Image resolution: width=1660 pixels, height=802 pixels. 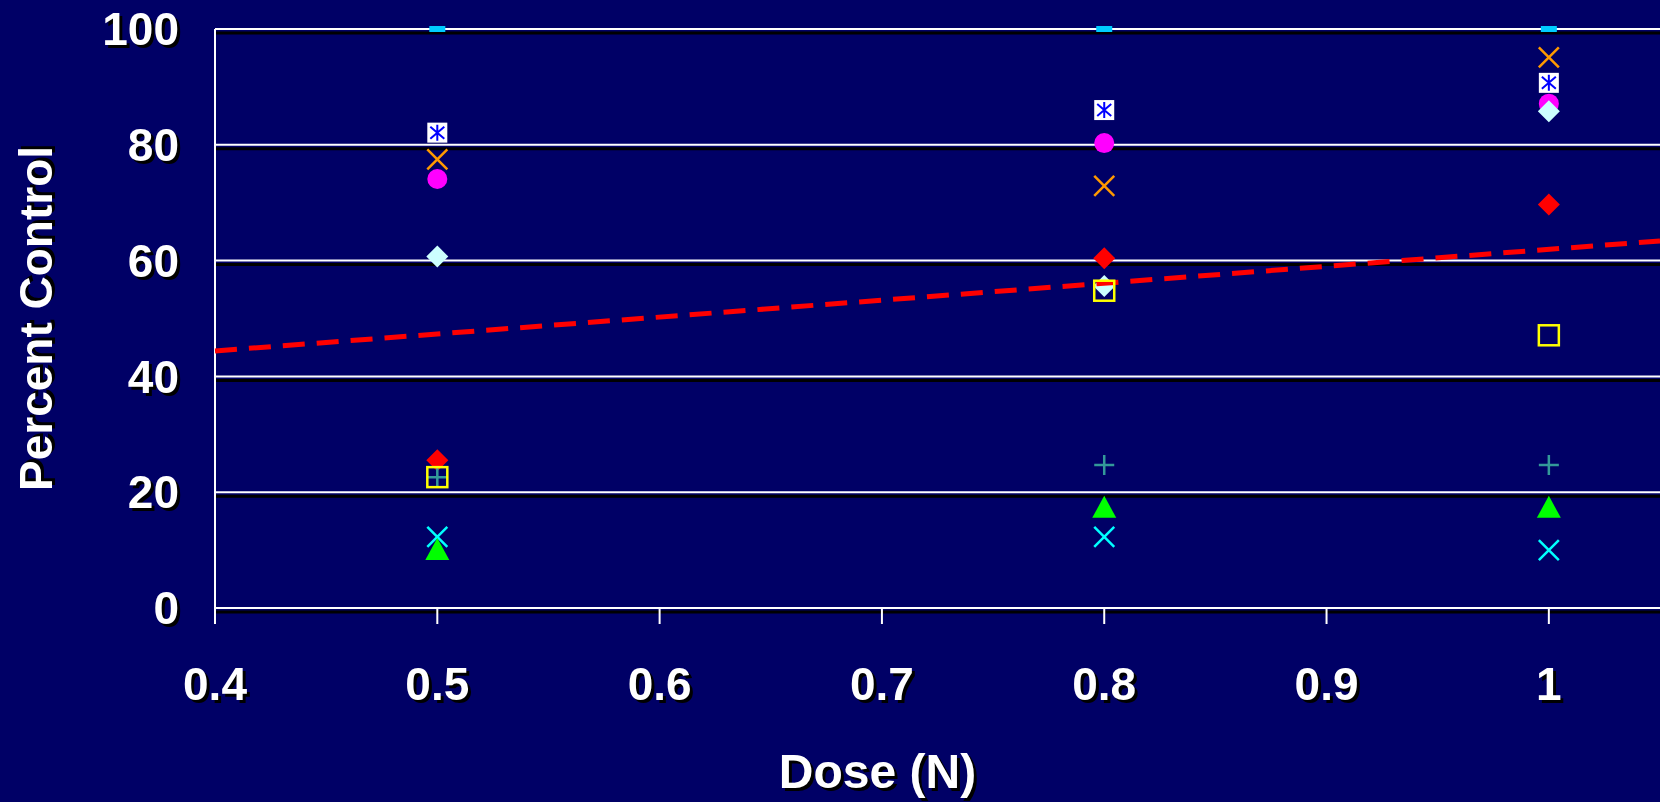 What do you see at coordinates (140, 29) in the screenshot?
I see `y-tick-label: 100` at bounding box center [140, 29].